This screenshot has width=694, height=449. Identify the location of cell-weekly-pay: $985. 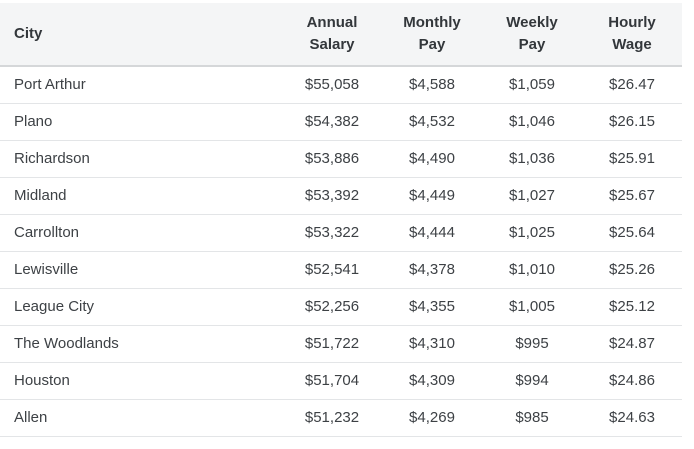
(532, 418).